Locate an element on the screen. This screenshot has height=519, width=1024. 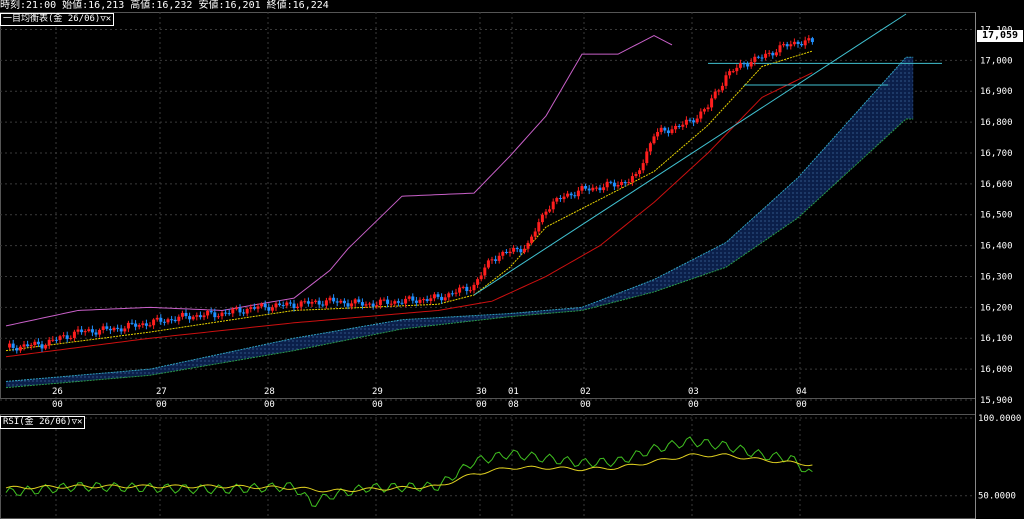
indicator-tag-ichimoku: 一目均衡表(金 26/06)▽✕ is located at coordinates (57, 19).